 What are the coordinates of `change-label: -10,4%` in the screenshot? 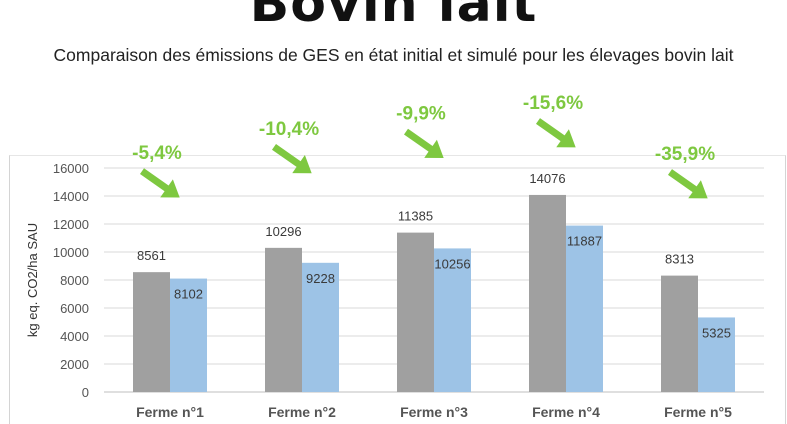 It's located at (289, 129).